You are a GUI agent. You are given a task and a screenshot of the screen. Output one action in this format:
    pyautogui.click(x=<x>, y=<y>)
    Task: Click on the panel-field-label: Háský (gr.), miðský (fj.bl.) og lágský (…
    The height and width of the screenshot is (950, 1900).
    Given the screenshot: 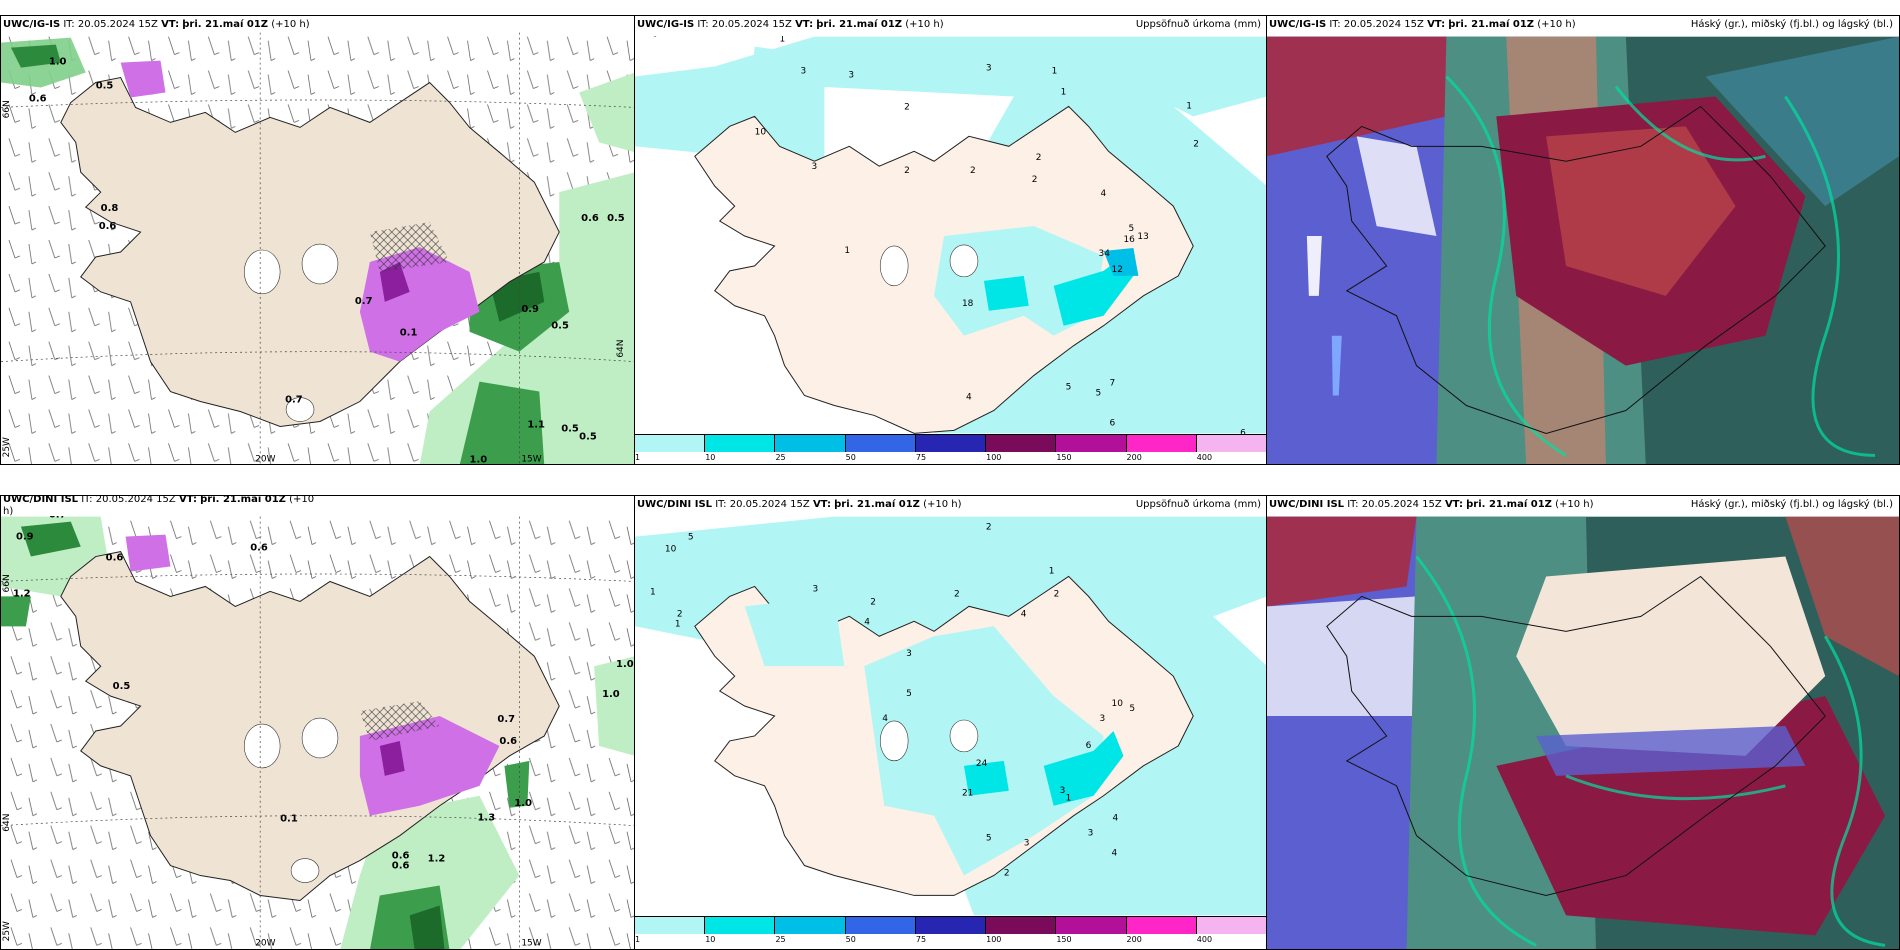 What is the action you would take?
    pyautogui.click(x=1791, y=504)
    